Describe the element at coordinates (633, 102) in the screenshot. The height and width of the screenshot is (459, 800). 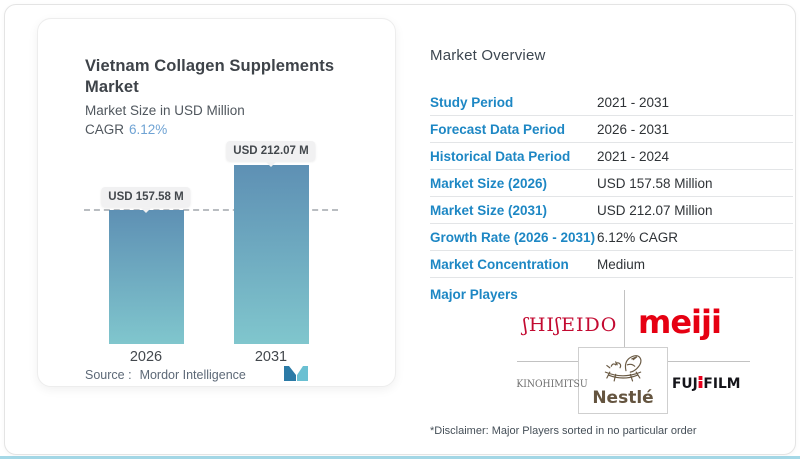
I see `row-value: 2021 - 2031` at that location.